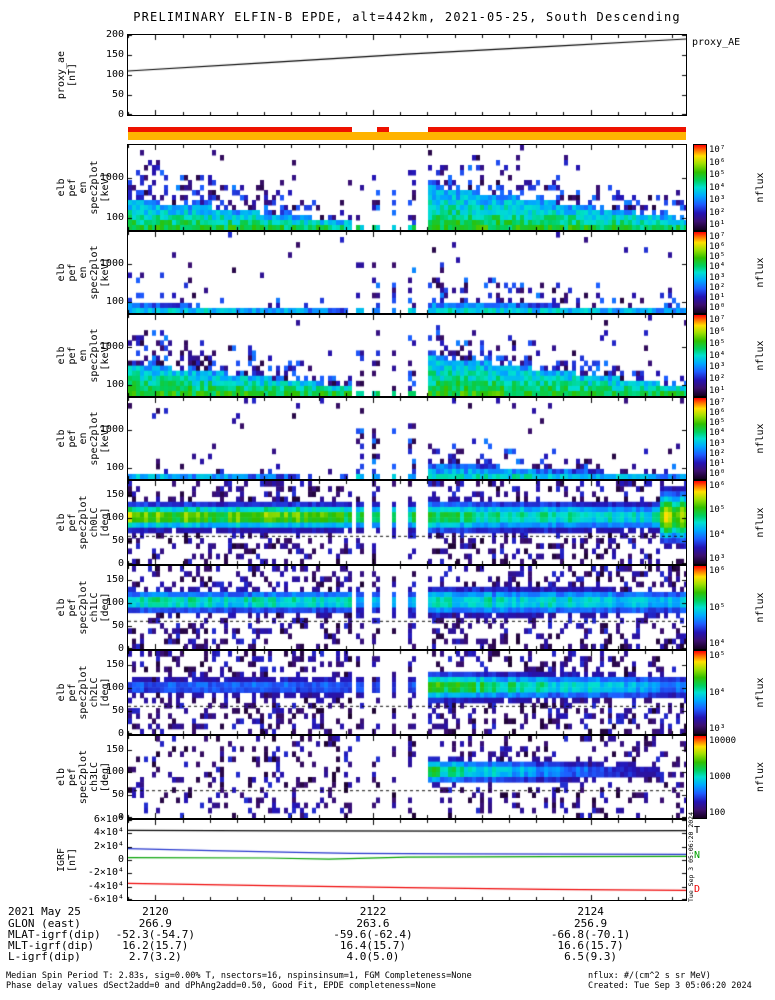 The height and width of the screenshot is (1000, 775). Describe the element at coordinates (114, 34) in the screenshot. I see `ytick-label-proxy_ae: 200` at that location.